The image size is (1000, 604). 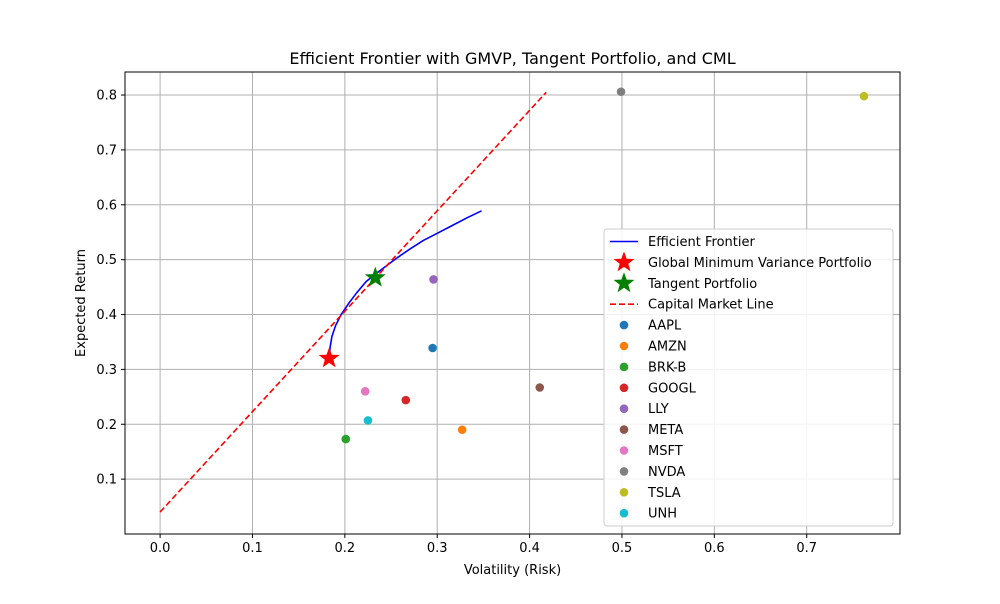 What do you see at coordinates (437, 548) in the screenshot?
I see `x-tick-label: 0.3` at bounding box center [437, 548].